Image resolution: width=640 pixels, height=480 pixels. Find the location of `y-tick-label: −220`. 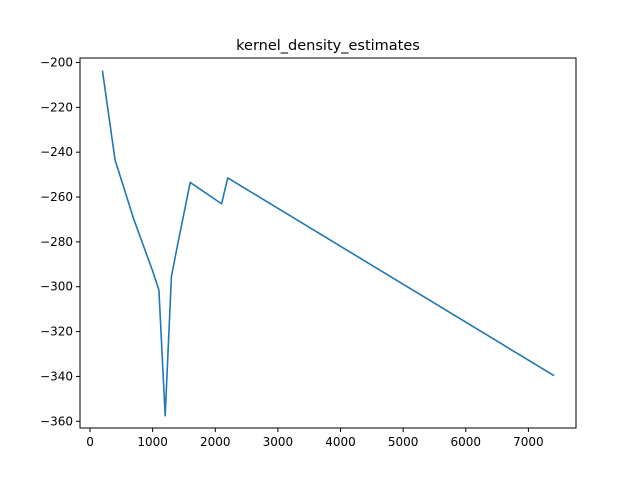

y-tick-label: −220 is located at coordinates (56, 107).